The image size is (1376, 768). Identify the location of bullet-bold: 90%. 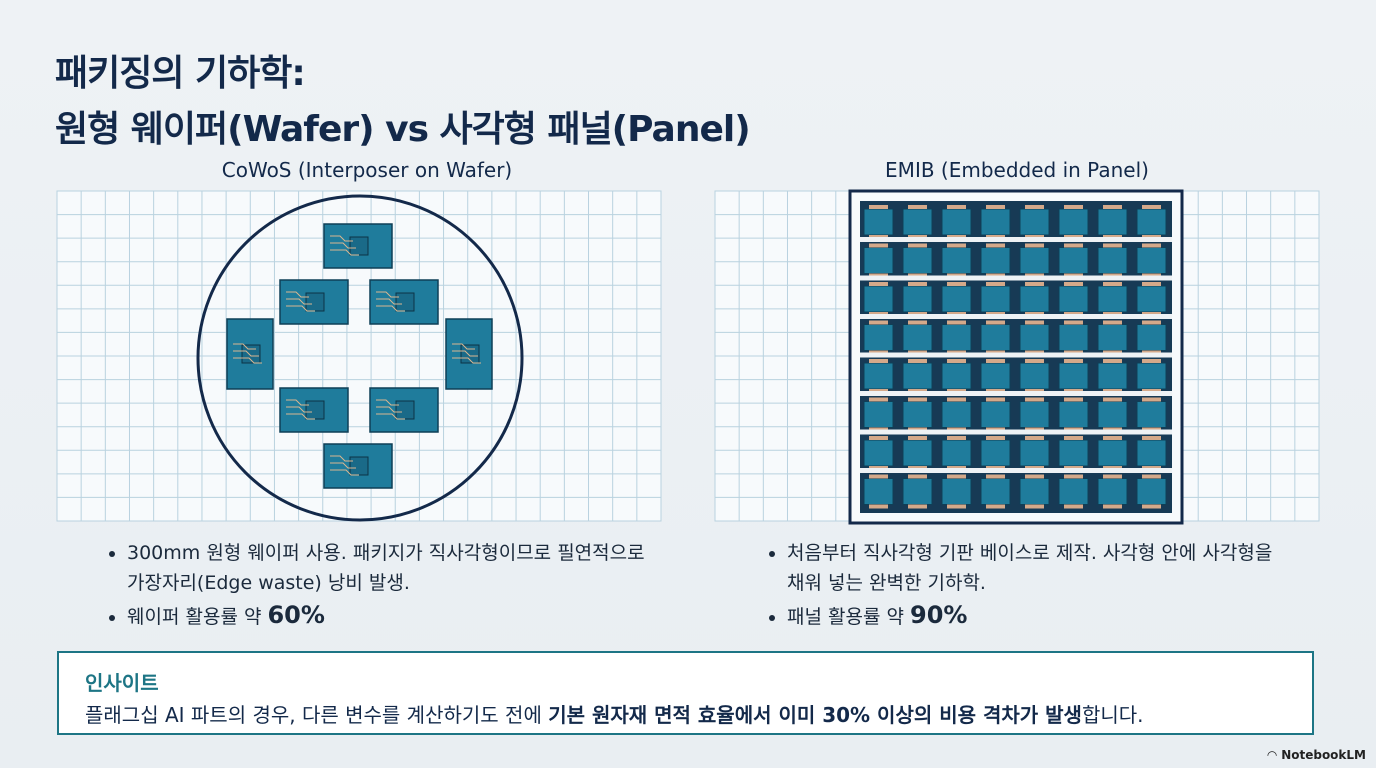
(939, 615).